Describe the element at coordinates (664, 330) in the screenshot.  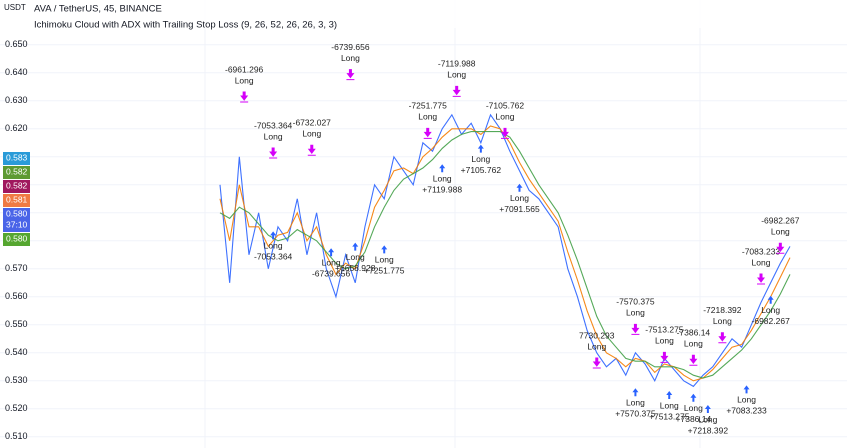
I see `trade-label: -7513.275` at that location.